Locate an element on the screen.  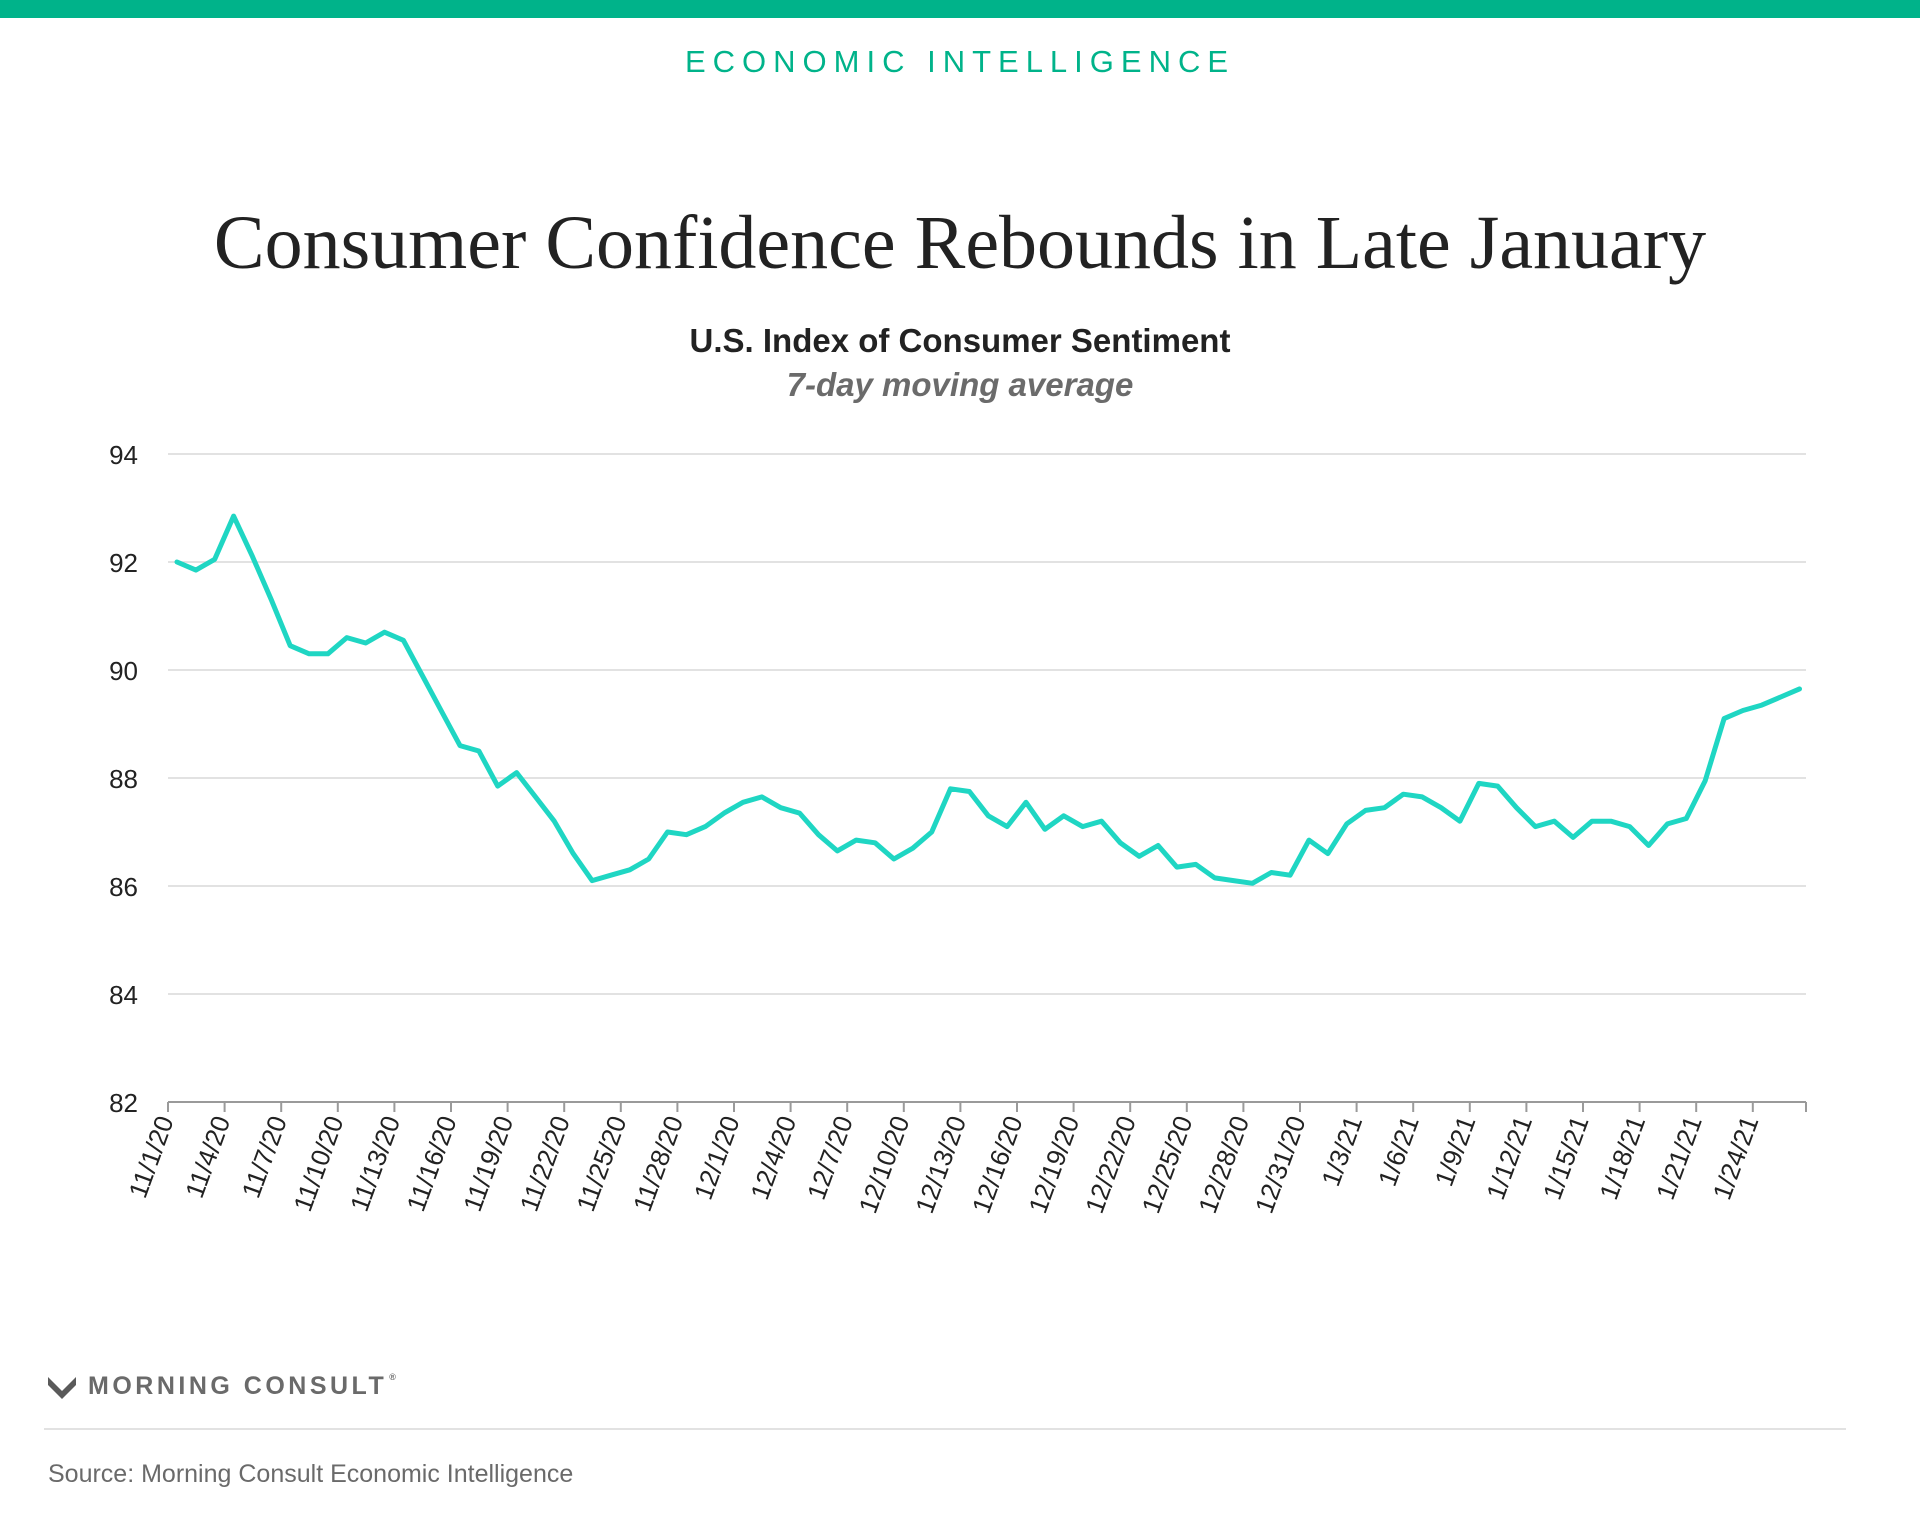
x-tick-label: 1/6/21 is located at coordinates (1398, 1151).